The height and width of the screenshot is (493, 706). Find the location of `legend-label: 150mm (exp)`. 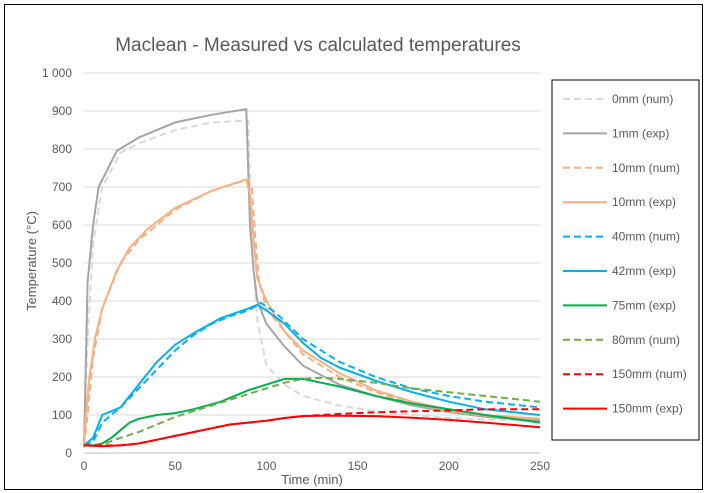

legend-label: 150mm (exp) is located at coordinates (647, 409).